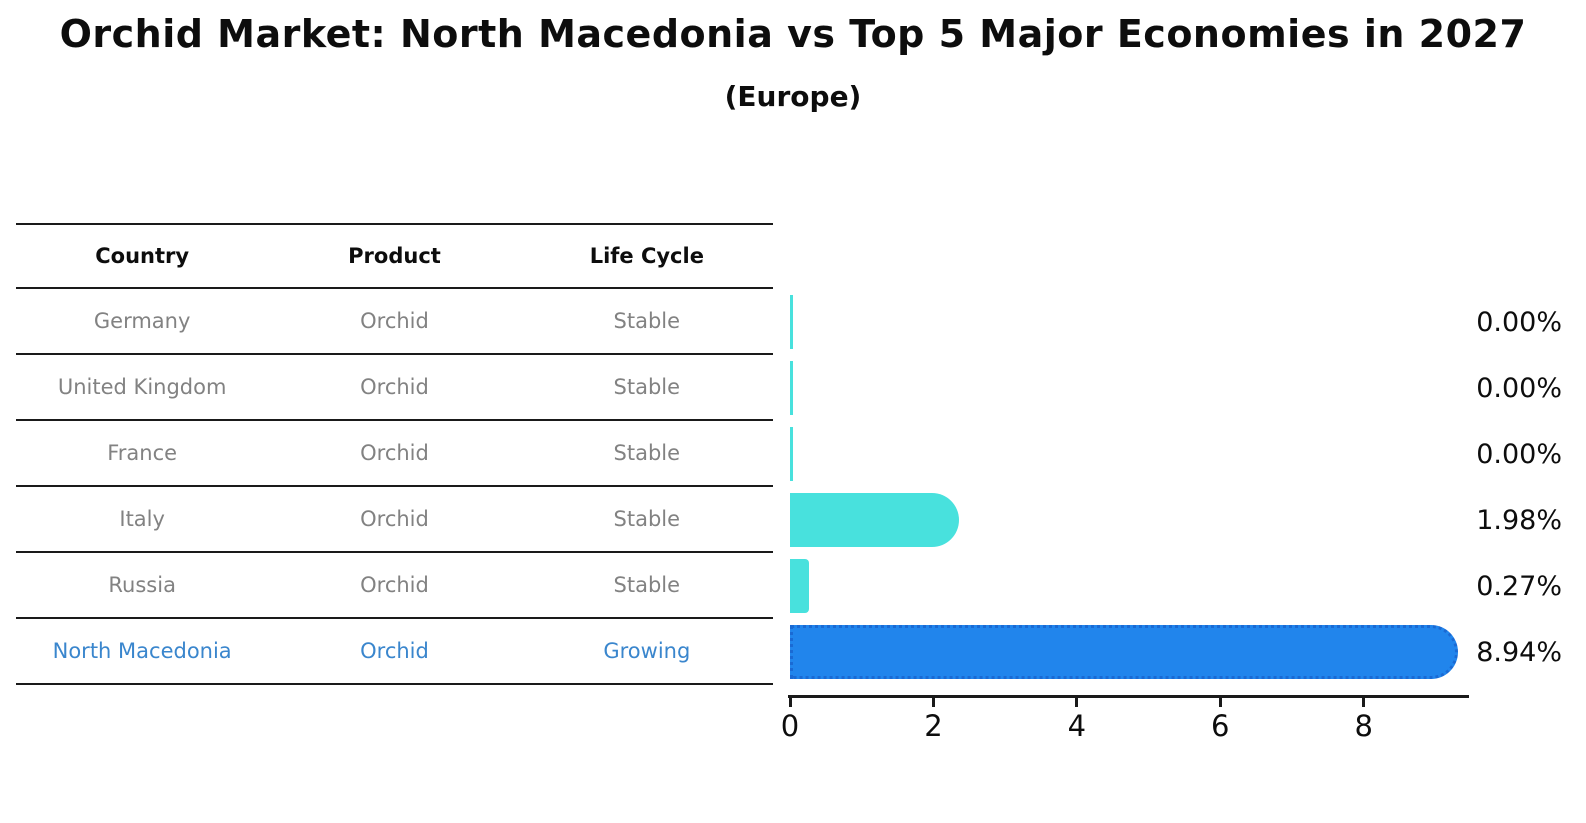 This screenshot has height=823, width=1586. I want to click on table-cell-country: Italy, so click(142, 519).